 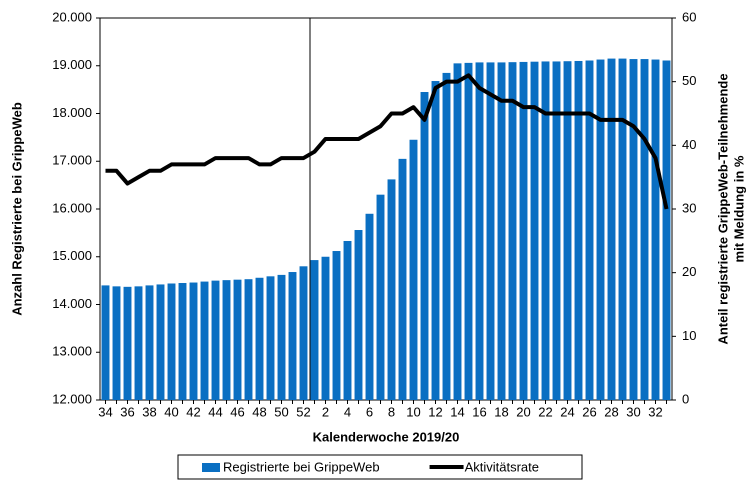 I want to click on x-tick-label: 48, so click(x=259, y=411).